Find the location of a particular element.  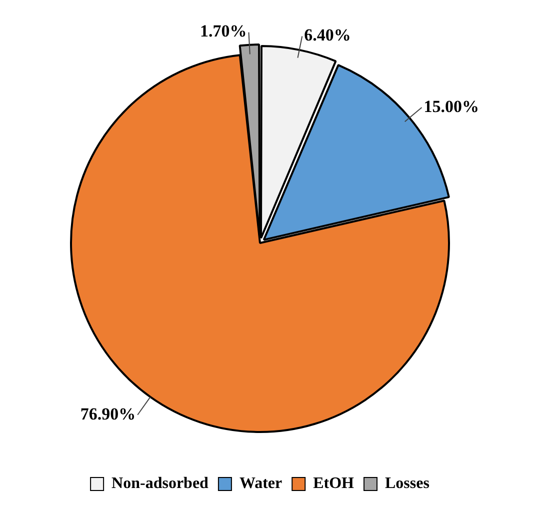

legend-label: Losses is located at coordinates (407, 483).